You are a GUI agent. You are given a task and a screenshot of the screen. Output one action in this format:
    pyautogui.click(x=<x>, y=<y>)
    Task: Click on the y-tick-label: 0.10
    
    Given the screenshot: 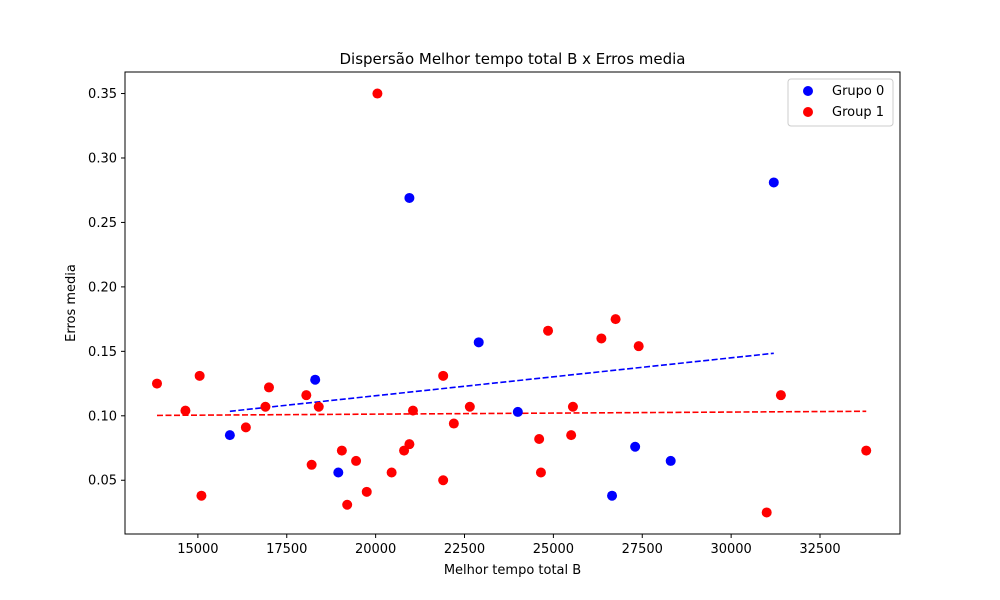 What is the action you would take?
    pyautogui.click(x=102, y=416)
    